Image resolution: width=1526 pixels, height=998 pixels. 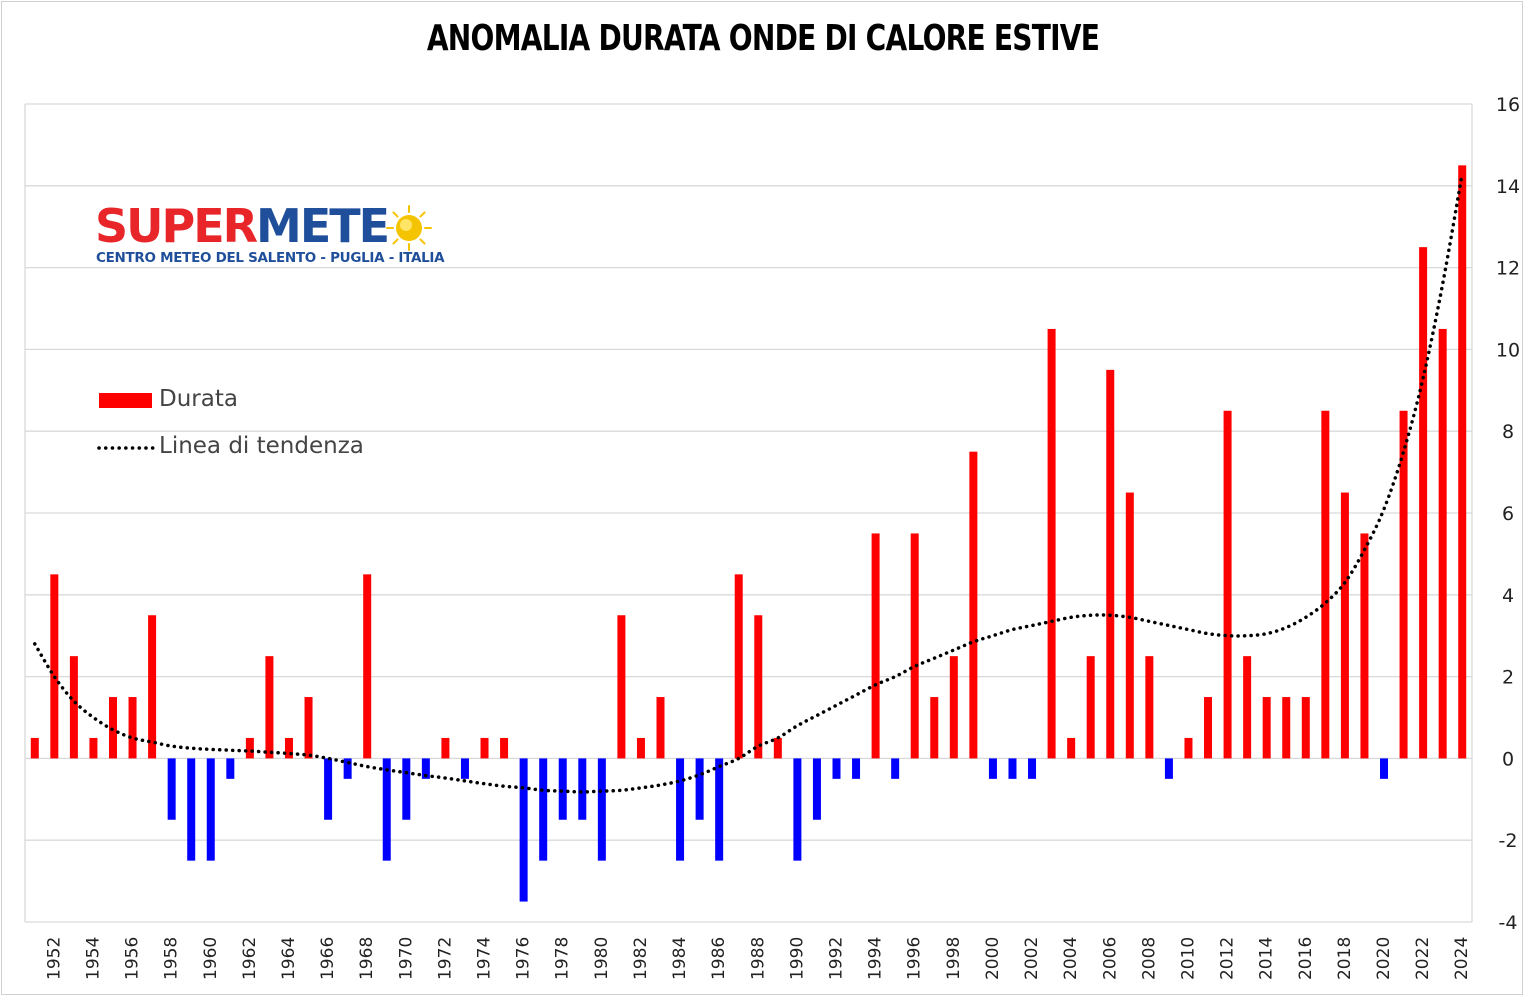 I want to click on logo-word-red: SUPER, so click(x=176, y=226).